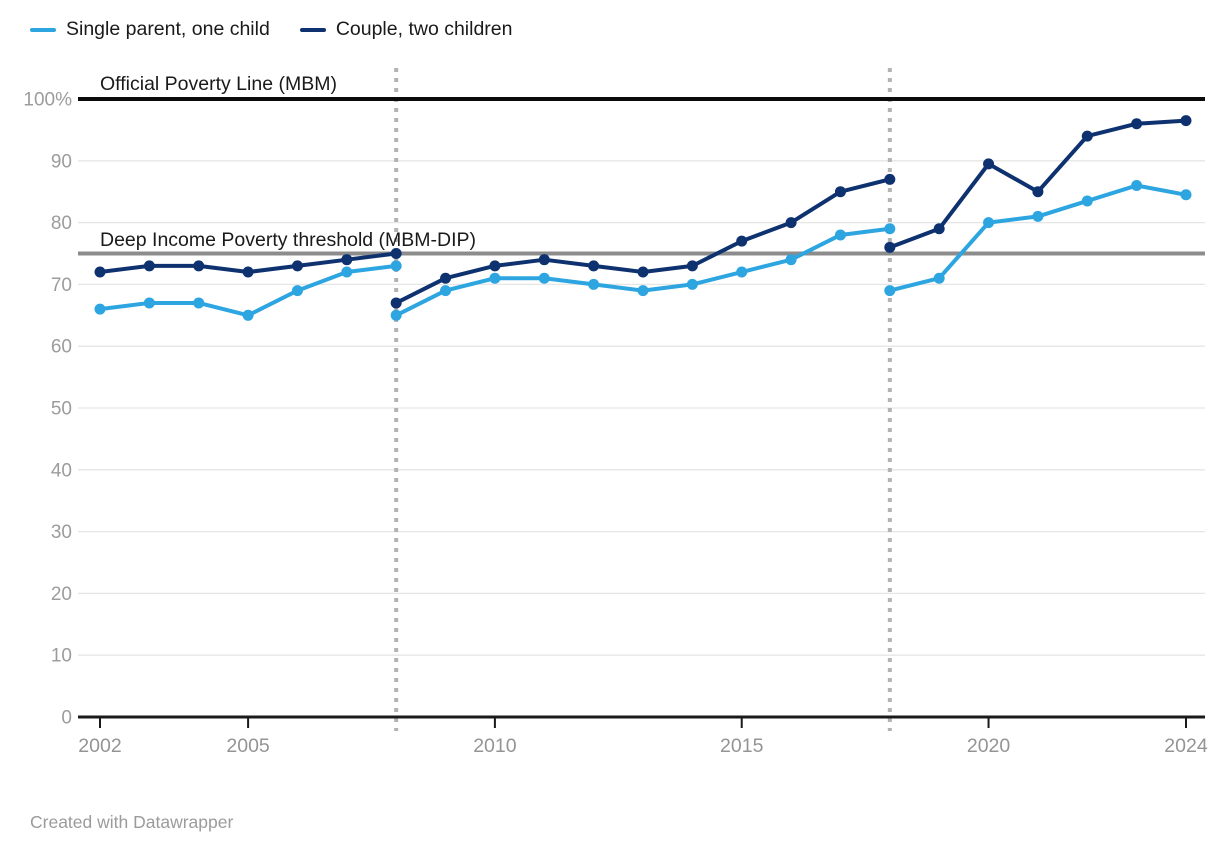 This screenshot has height=846, width=1220. I want to click on x-tick-label: 2020, so click(989, 746).